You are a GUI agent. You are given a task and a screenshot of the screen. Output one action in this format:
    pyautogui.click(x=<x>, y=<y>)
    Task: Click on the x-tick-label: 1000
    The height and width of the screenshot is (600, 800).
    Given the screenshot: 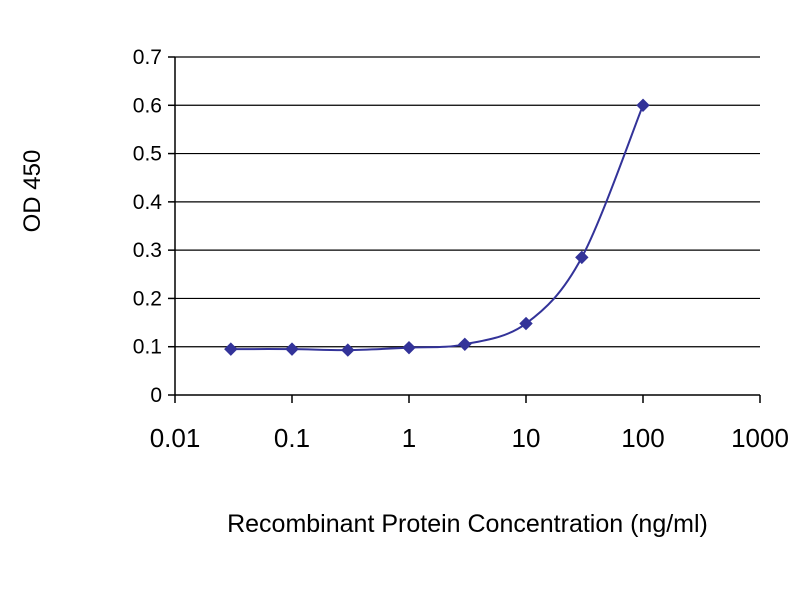 What is the action you would take?
    pyautogui.click(x=760, y=438)
    